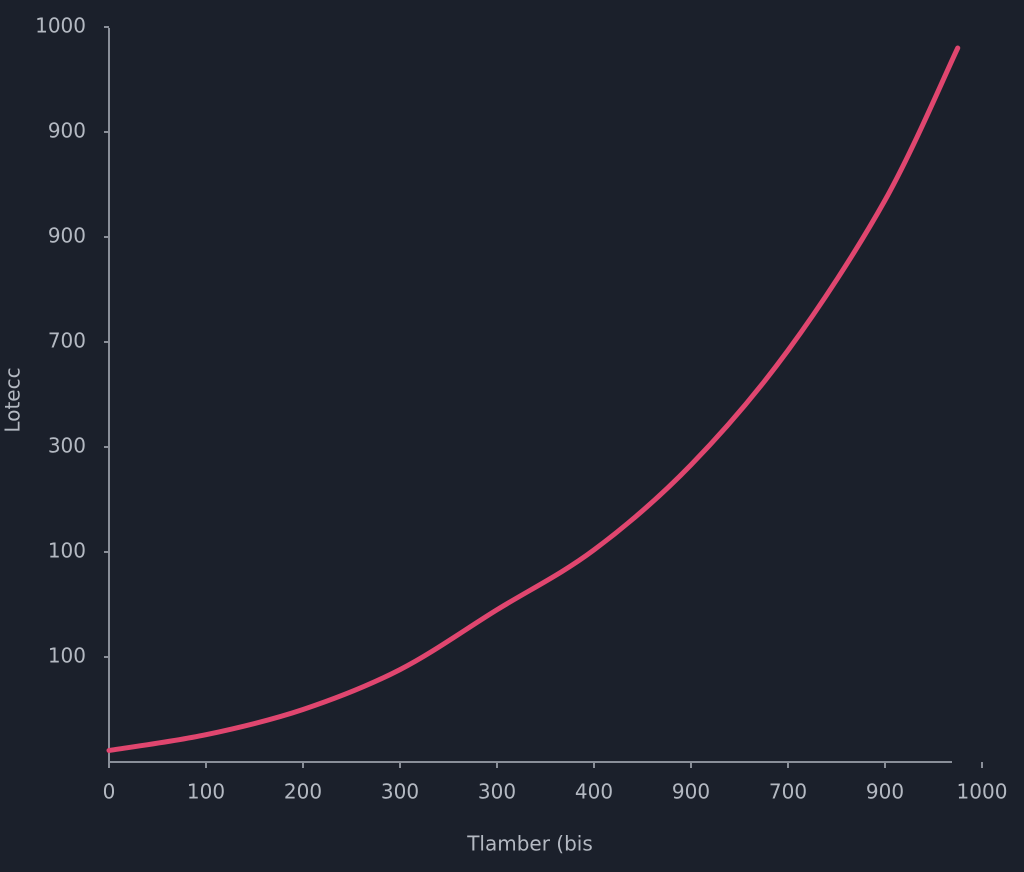 The width and height of the screenshot is (1024, 872). I want to click on x-tick-label: 700, so click(788, 792).